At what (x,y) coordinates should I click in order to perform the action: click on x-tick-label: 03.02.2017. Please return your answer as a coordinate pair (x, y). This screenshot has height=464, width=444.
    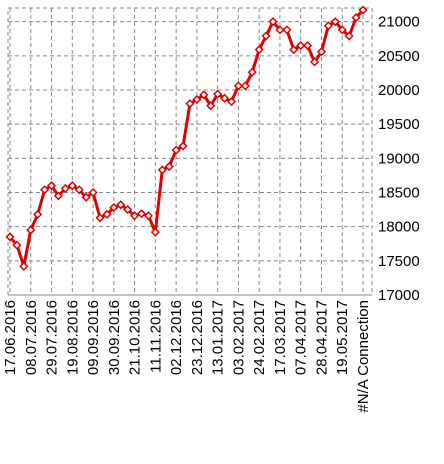
    Looking at the image, I should click on (238, 337).